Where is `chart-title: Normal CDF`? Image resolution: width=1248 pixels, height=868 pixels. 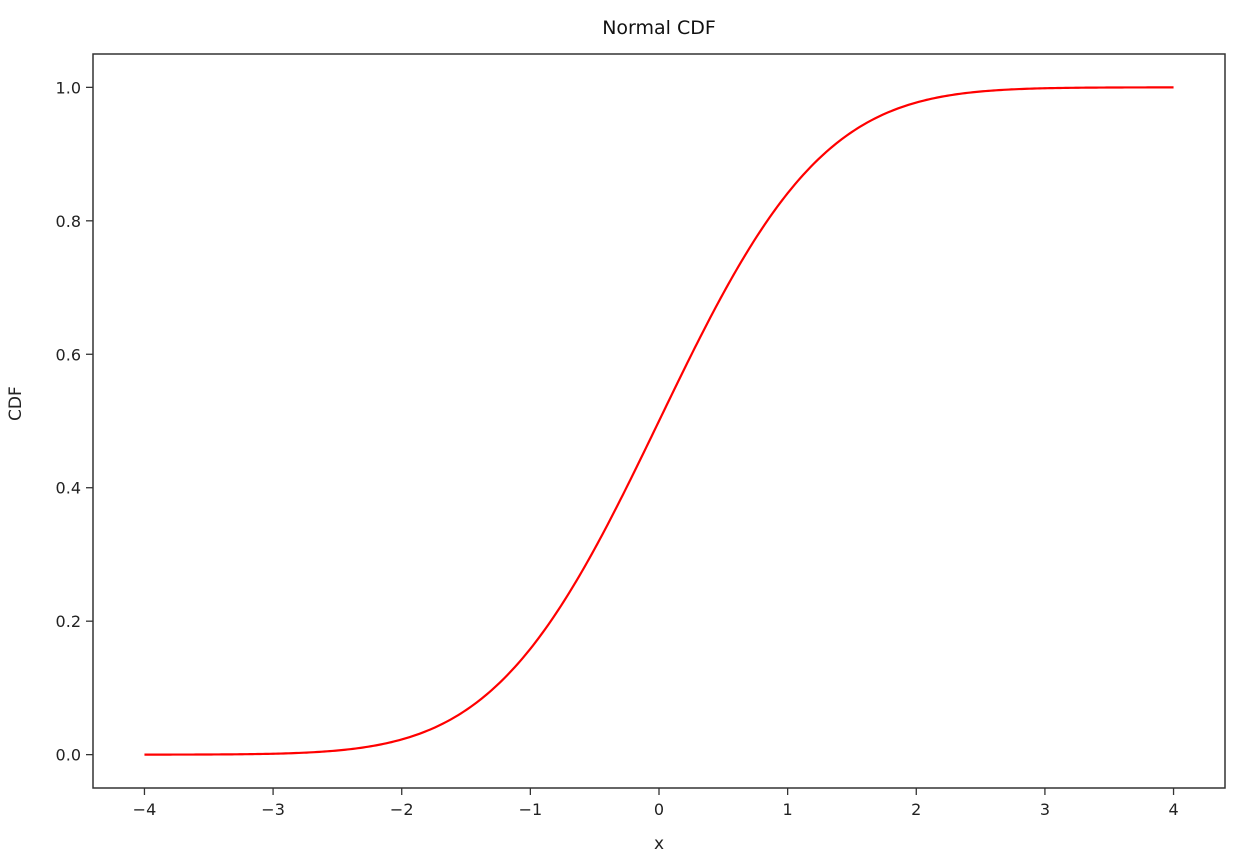 chart-title: Normal CDF is located at coordinates (659, 28).